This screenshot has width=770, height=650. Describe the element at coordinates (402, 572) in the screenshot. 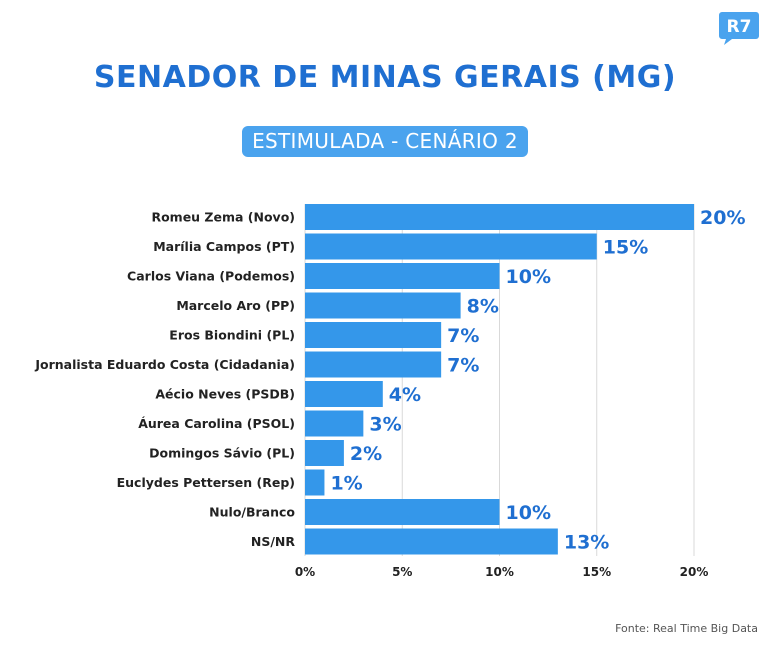

I see `x-tick-label: 5%` at that location.